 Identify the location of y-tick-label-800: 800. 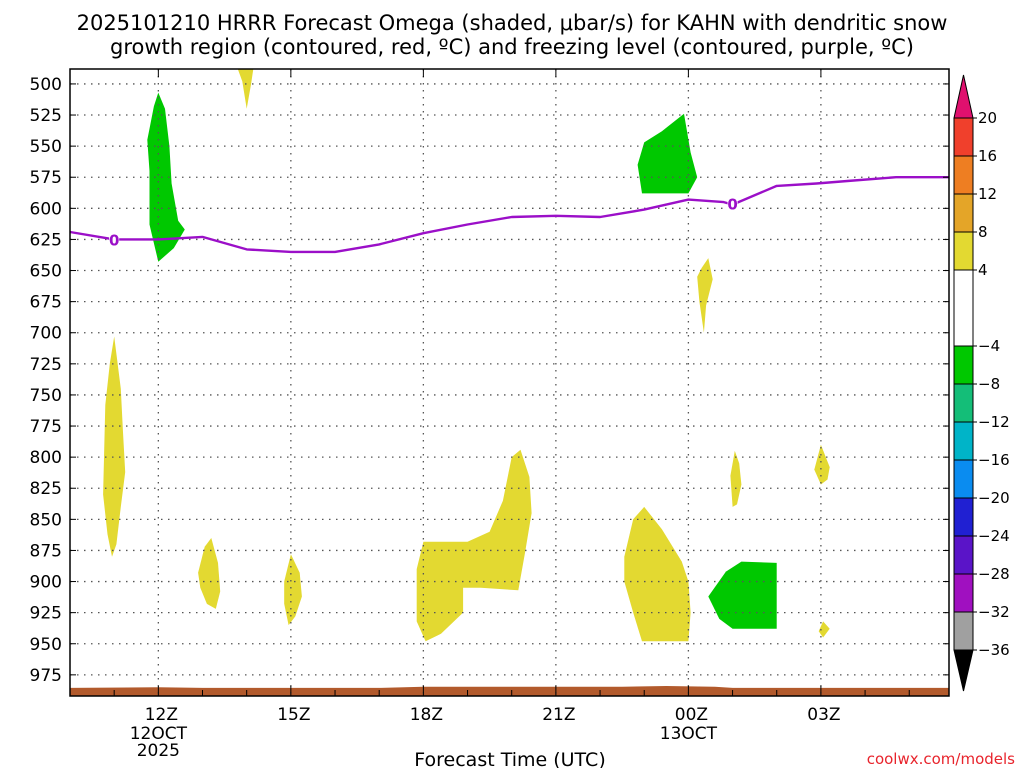
(46, 458).